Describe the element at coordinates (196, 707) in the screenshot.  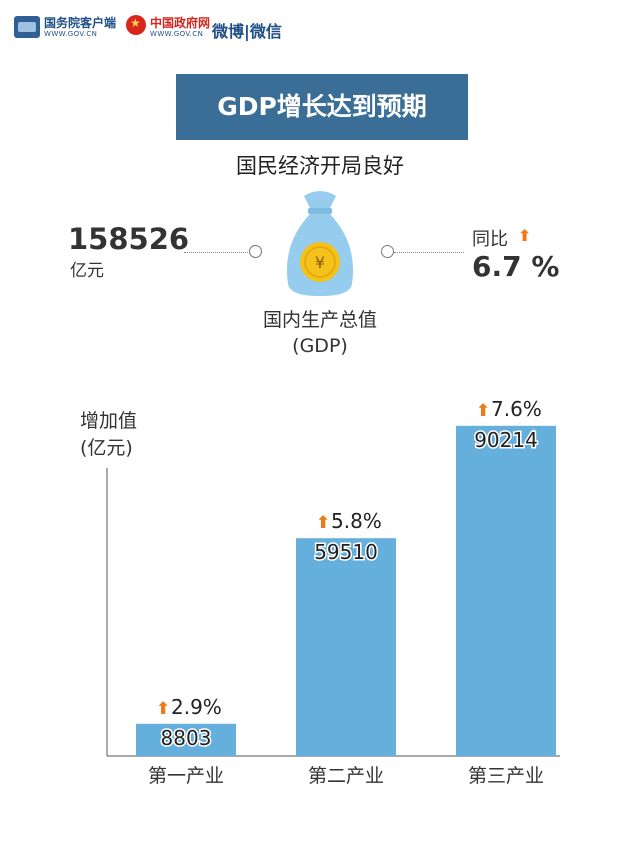
I see `growth-label: 2.9%` at that location.